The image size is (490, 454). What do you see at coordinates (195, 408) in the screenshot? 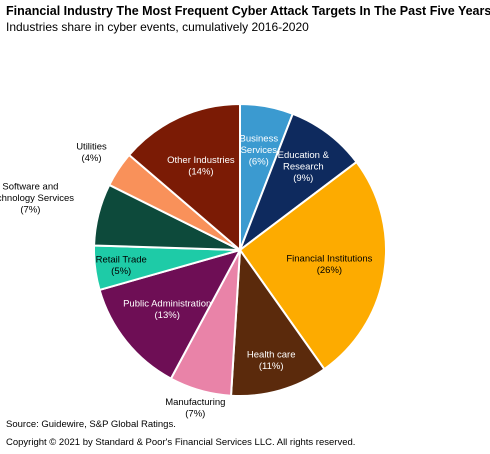
I see `slice-label-manufacturing: Manufacturing (7%)` at bounding box center [195, 408].